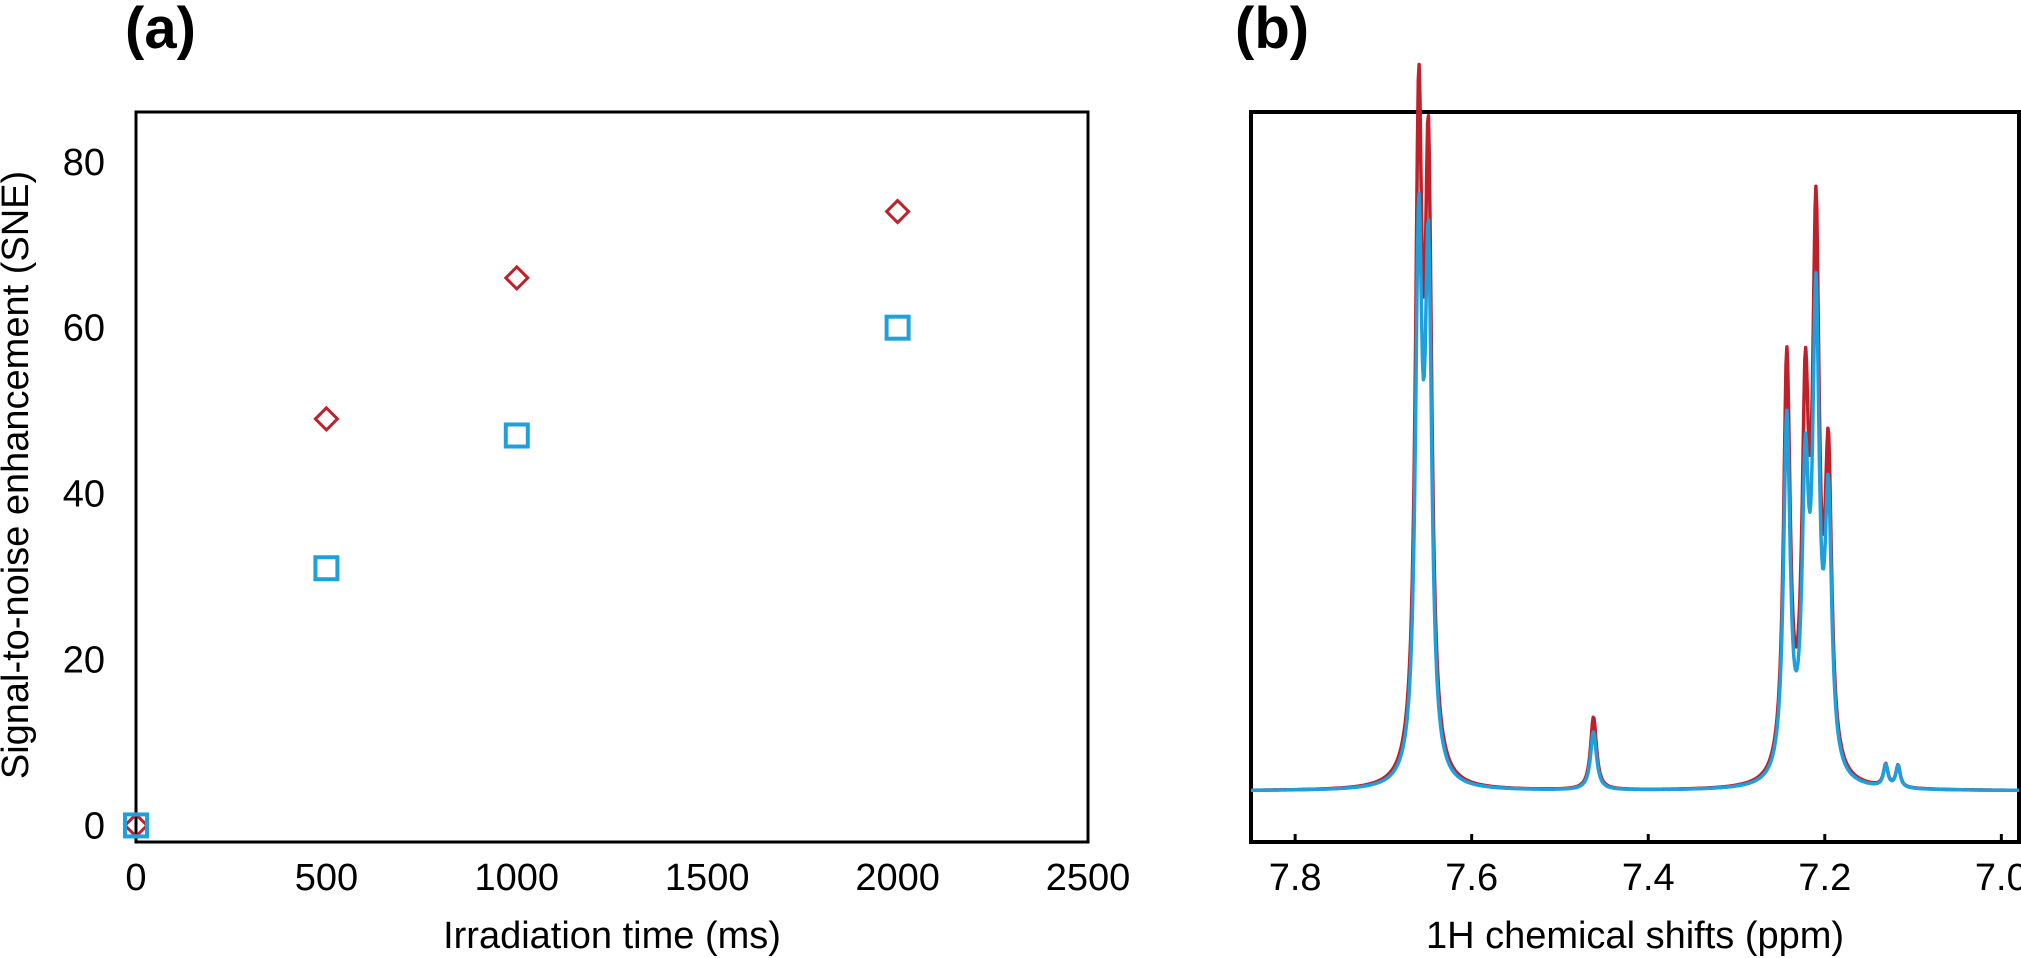 The image size is (2021, 958). I want to click on panel-b-x-ticks: 7.8 7.6 7.4 7.2 7.0, so click(1645, 866).